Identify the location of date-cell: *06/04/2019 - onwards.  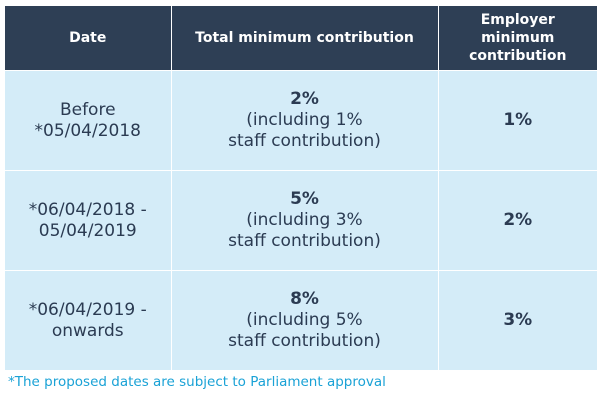
(88, 320).